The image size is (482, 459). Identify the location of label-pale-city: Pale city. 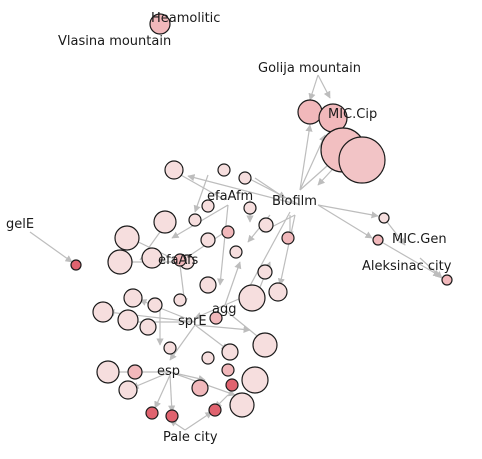
(190, 437).